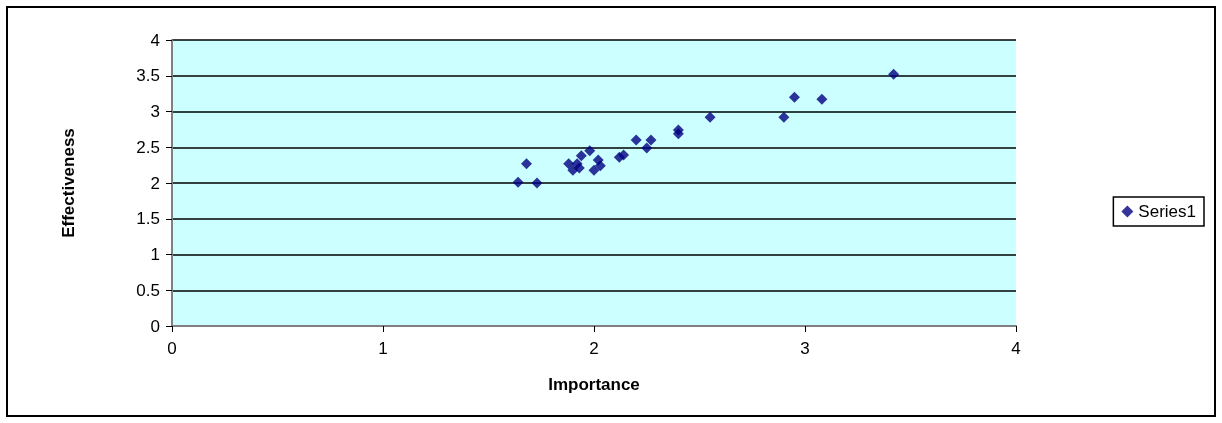  I want to click on x-tick-label: 2, so click(594, 348).